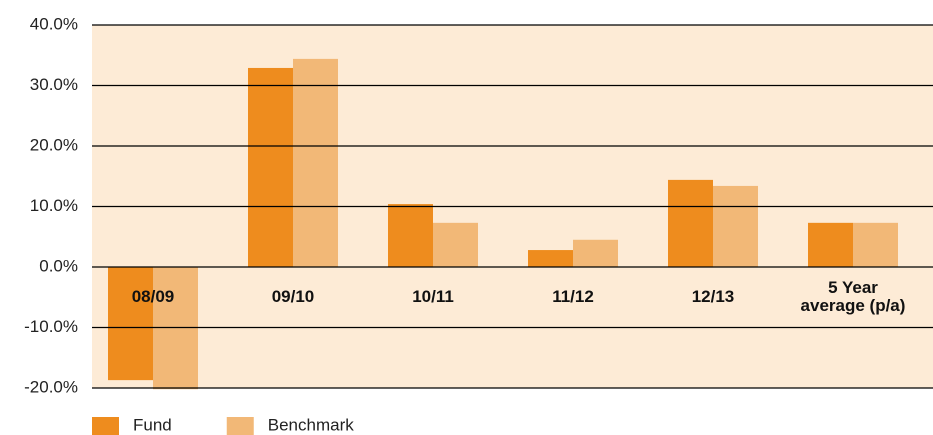 The image size is (933, 435). I want to click on y-tick-label: 10.0%, so click(54, 205).